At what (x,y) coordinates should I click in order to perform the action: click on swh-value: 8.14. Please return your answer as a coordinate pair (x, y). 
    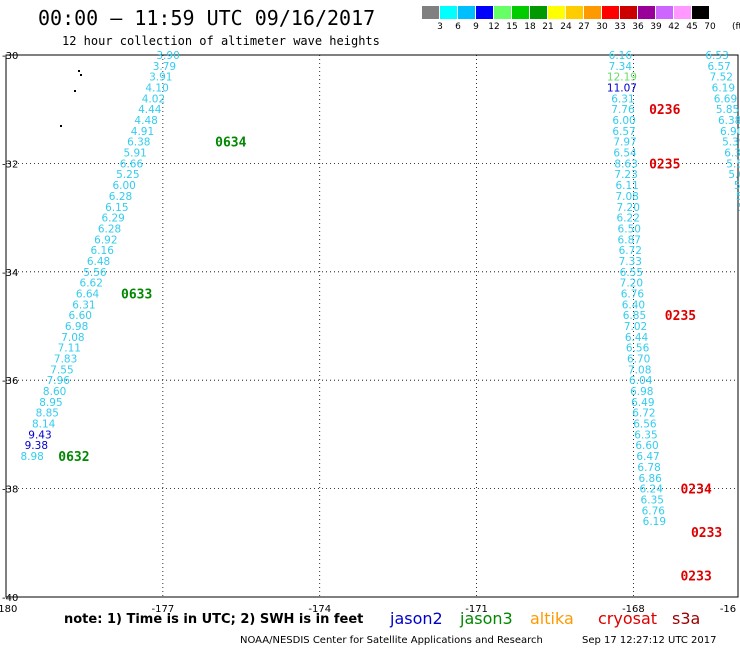
    Looking at the image, I should click on (44, 425).